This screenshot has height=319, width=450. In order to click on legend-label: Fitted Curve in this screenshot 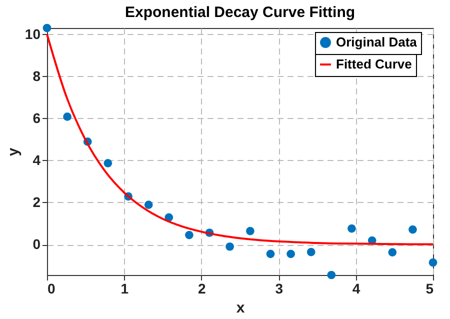, I will do `click(374, 64)`.